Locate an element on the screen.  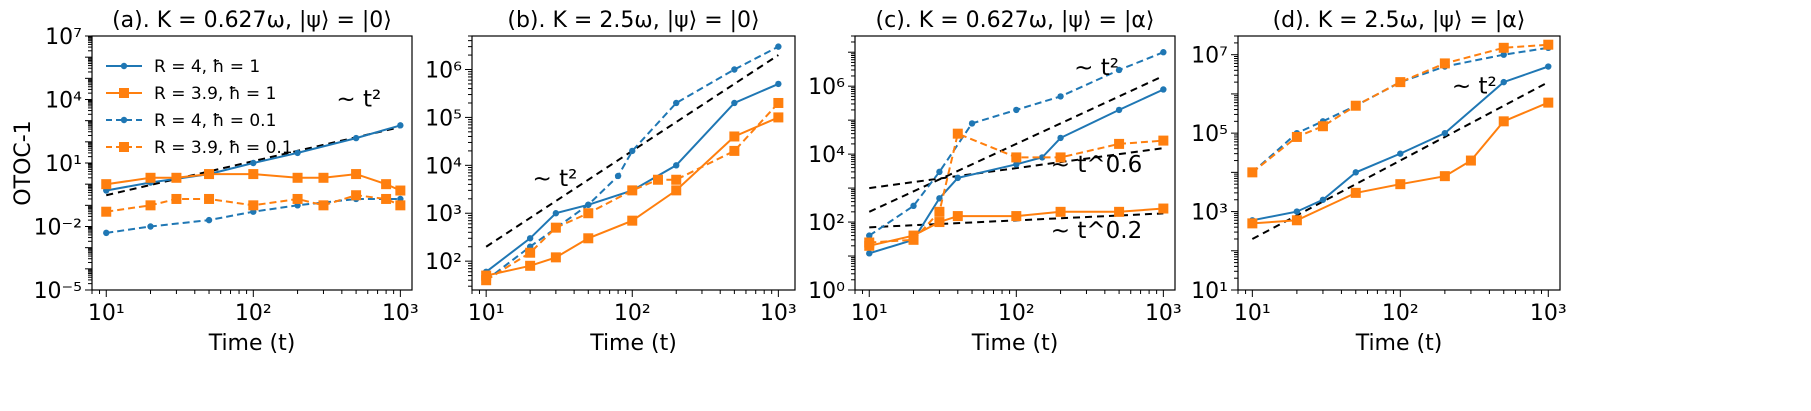
panel-3-plot-area is located at coordinates (1400, 139).